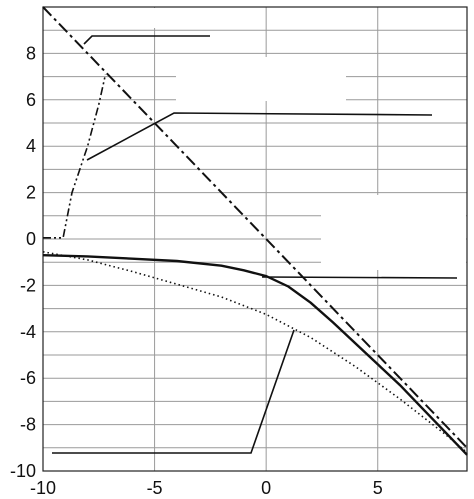  What do you see at coordinates (146, 40) in the screenshot?
I see `leader-line-dashdot` at bounding box center [146, 40].